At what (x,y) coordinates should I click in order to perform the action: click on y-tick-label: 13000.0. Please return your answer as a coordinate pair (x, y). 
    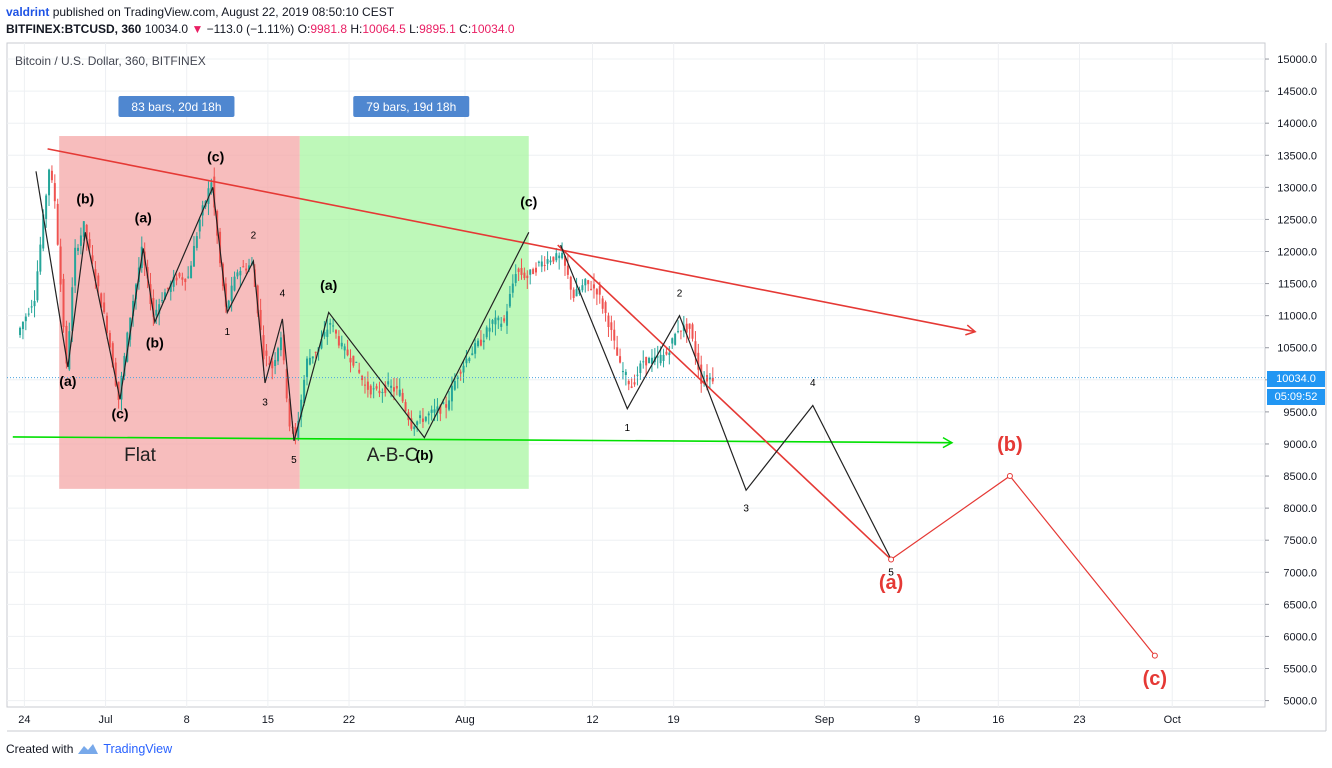
    Looking at the image, I should click on (1297, 188).